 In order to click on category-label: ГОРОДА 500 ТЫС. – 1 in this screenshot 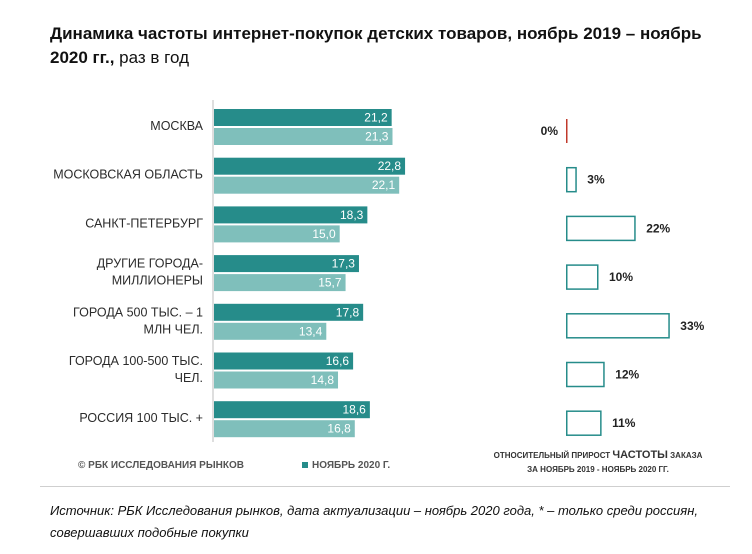, I will do `click(138, 312)`.